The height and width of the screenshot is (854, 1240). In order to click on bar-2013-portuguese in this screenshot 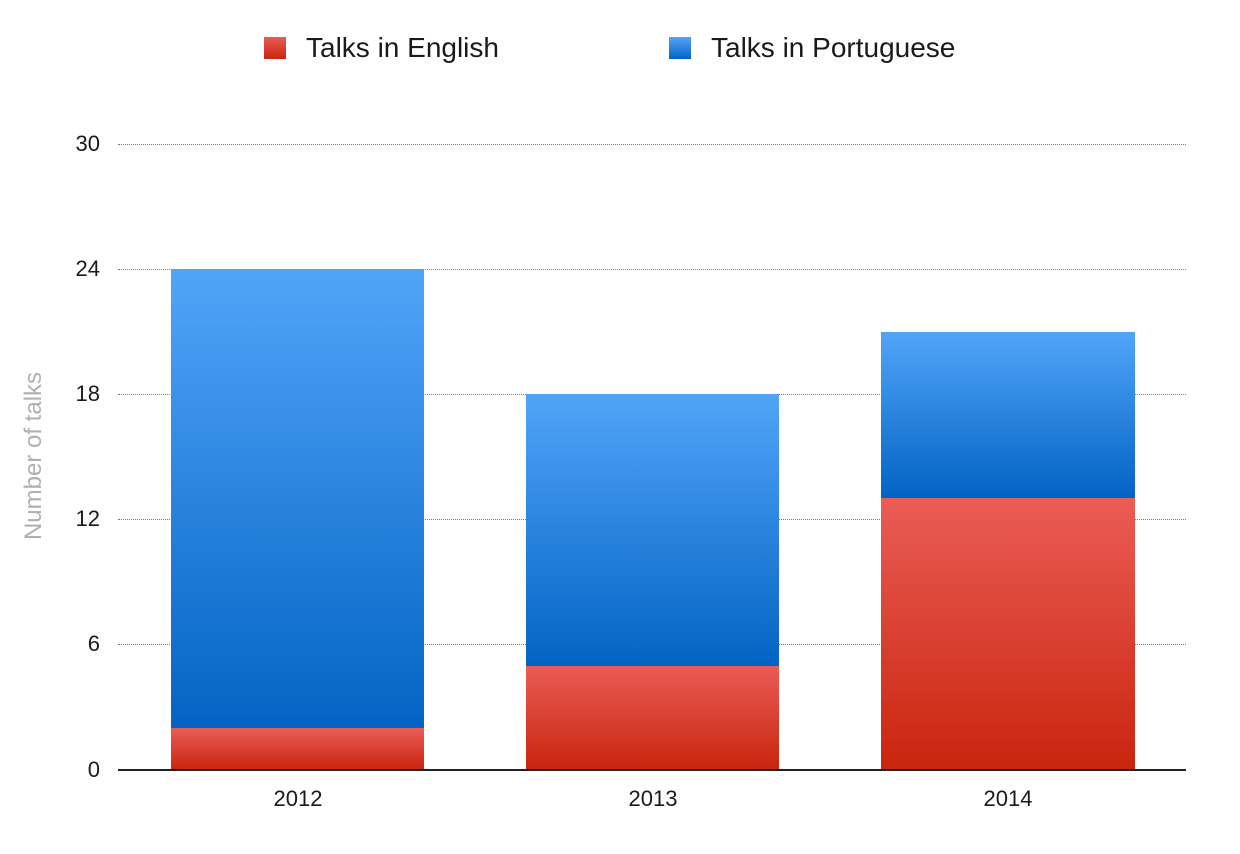, I will do `click(652, 530)`.